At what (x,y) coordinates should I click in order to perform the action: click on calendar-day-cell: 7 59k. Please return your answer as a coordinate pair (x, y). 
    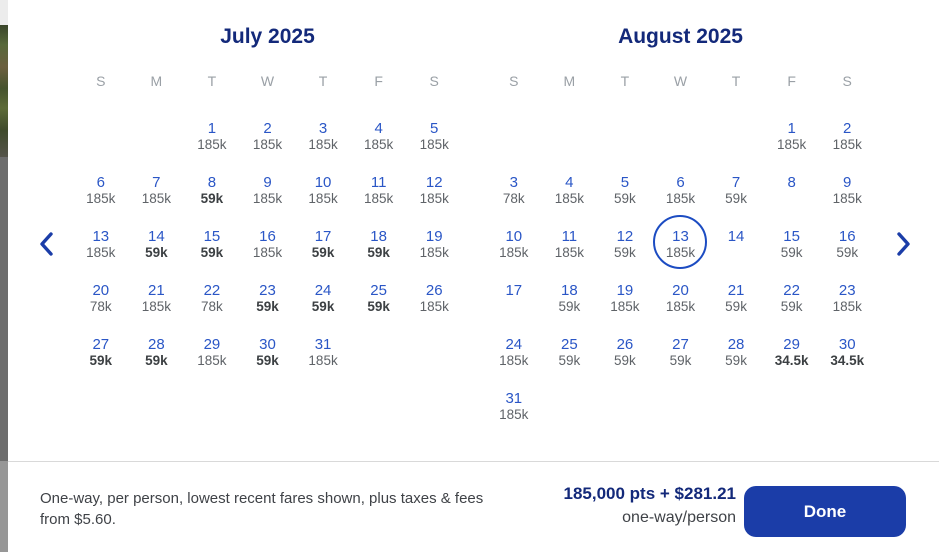
    Looking at the image, I should click on (736, 198).